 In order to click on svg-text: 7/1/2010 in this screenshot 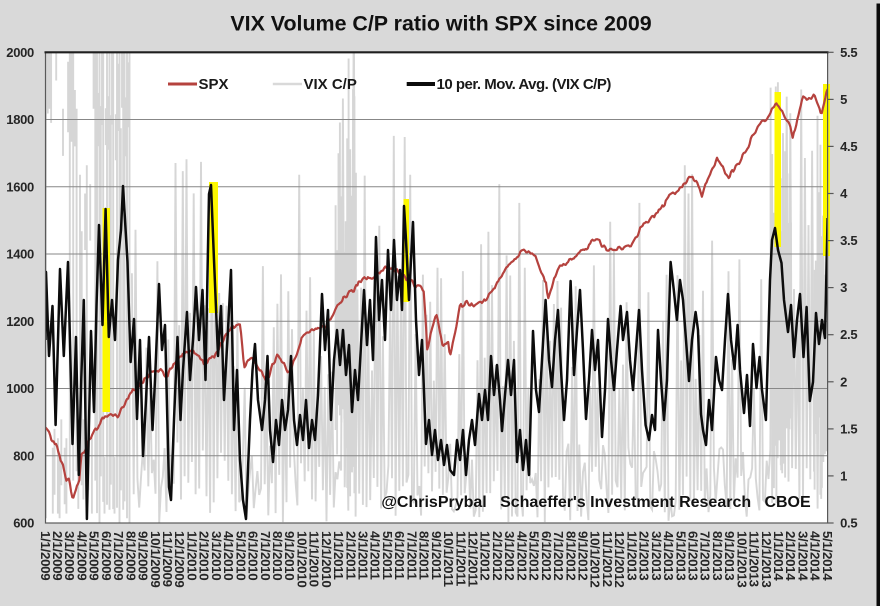, I will do `click(265, 555)`.